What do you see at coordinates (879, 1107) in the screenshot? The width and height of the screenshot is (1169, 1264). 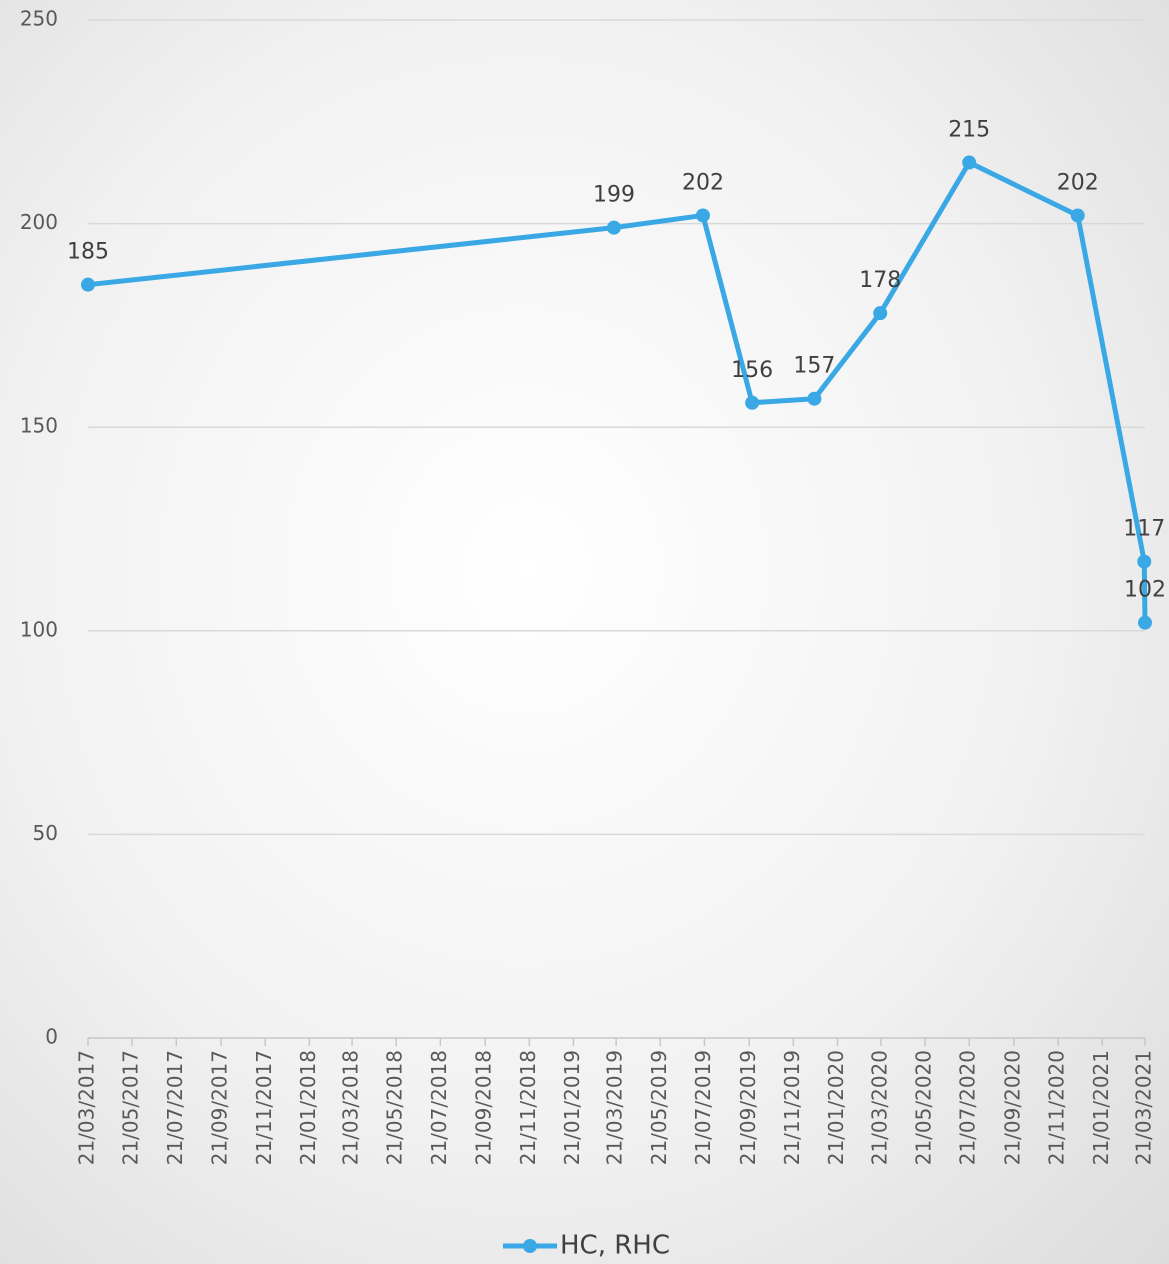 I see `x-tick-label: 21/03/2020` at bounding box center [879, 1107].